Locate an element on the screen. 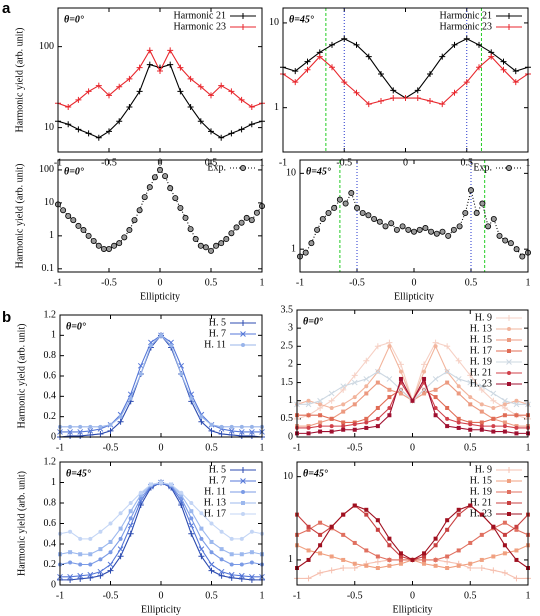  panel-label: b is located at coordinates (6, 317).